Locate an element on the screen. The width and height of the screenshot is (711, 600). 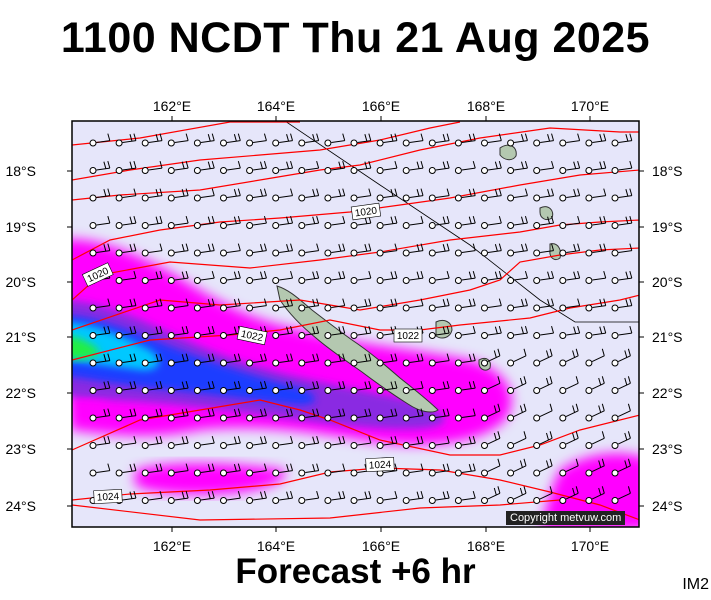
lat-label-left-23: 23°S is located at coordinates (20, 449).